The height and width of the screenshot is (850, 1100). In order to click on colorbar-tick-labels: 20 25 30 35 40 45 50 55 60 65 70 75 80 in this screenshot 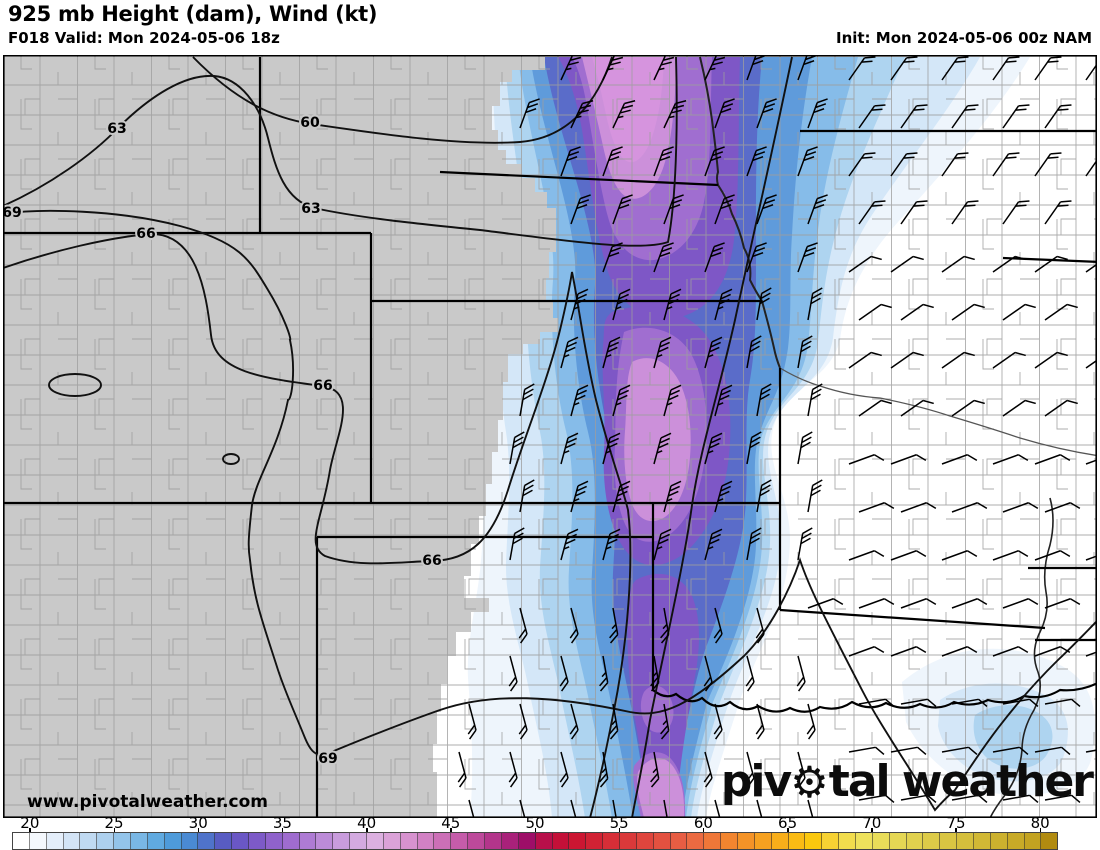, I will do `click(550, 824)`.